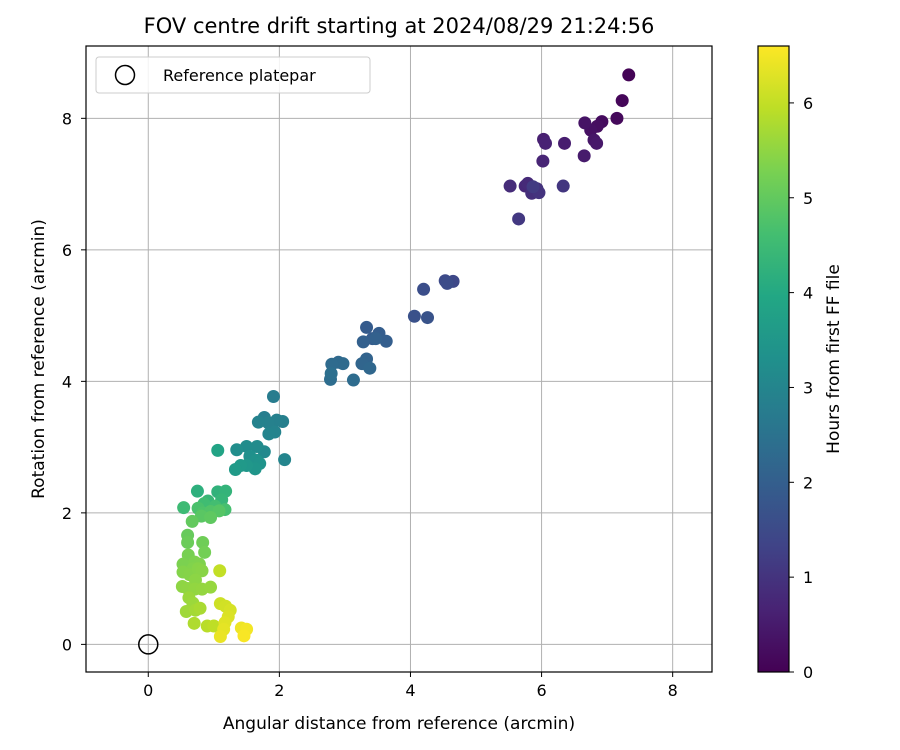 This screenshot has height=750, width=900. Describe the element at coordinates (801, 388) in the screenshot. I see `colorbar-ticks: 0 1 2 3 4 5 6` at that location.